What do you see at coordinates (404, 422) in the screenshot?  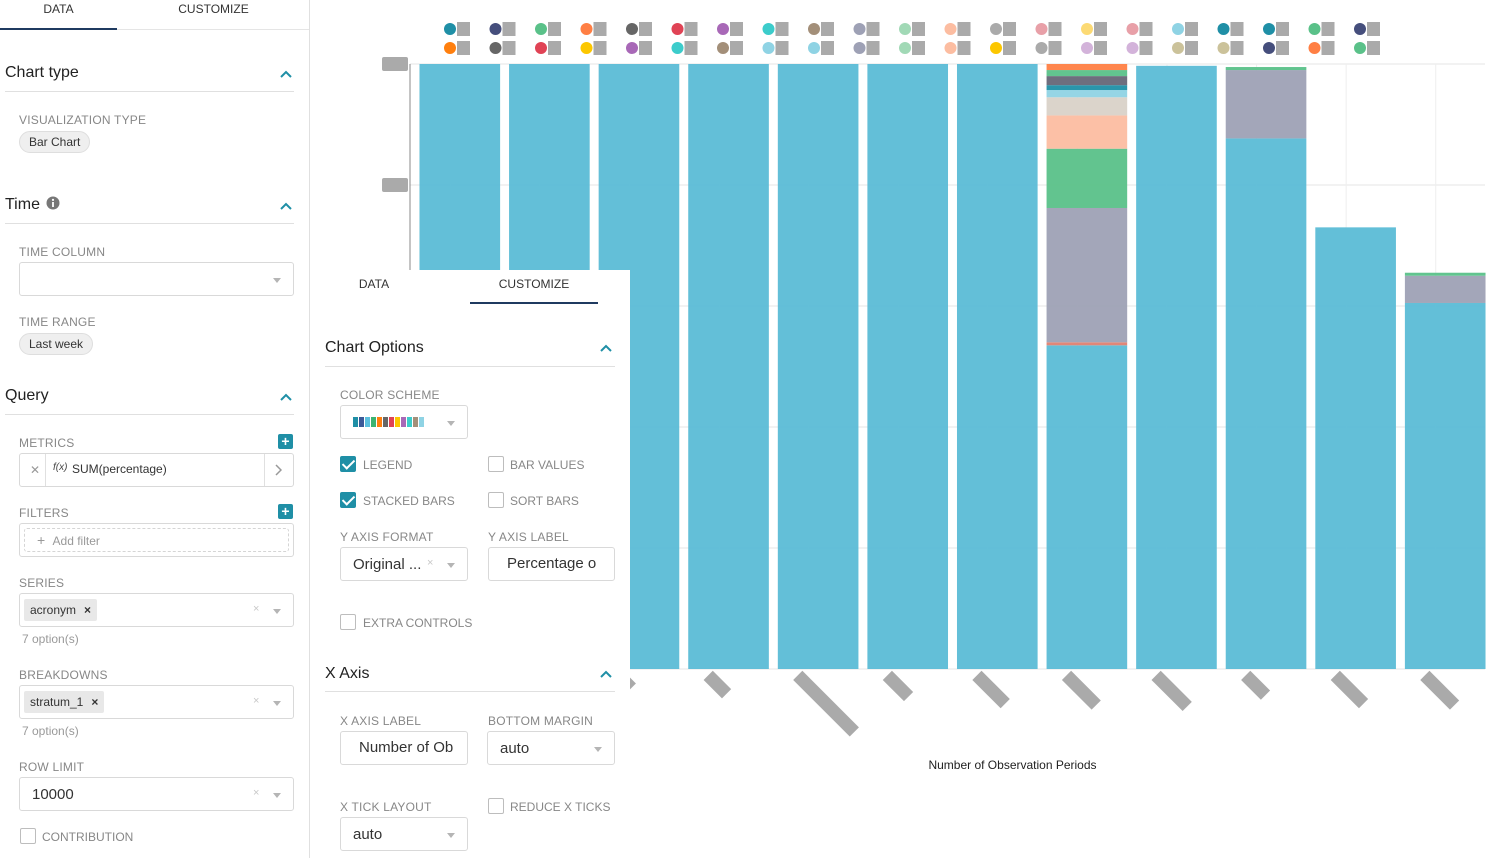 I see `color-scheme-select` at bounding box center [404, 422].